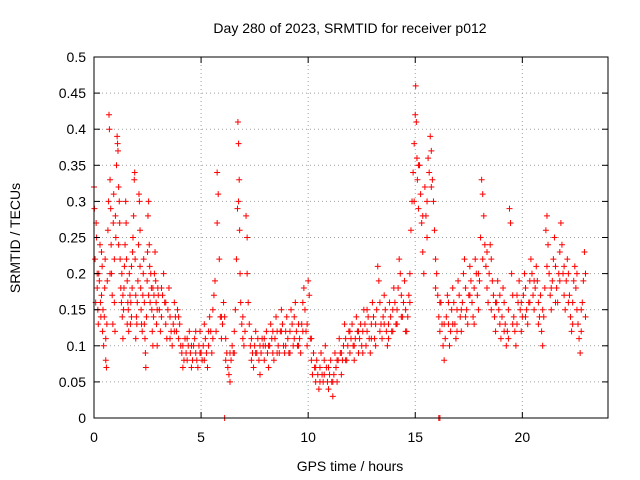 This screenshot has height=480, width=640. Describe the element at coordinates (310, 437) in the screenshot. I see `x-tick-labels: 0 5 10 15 20` at that location.